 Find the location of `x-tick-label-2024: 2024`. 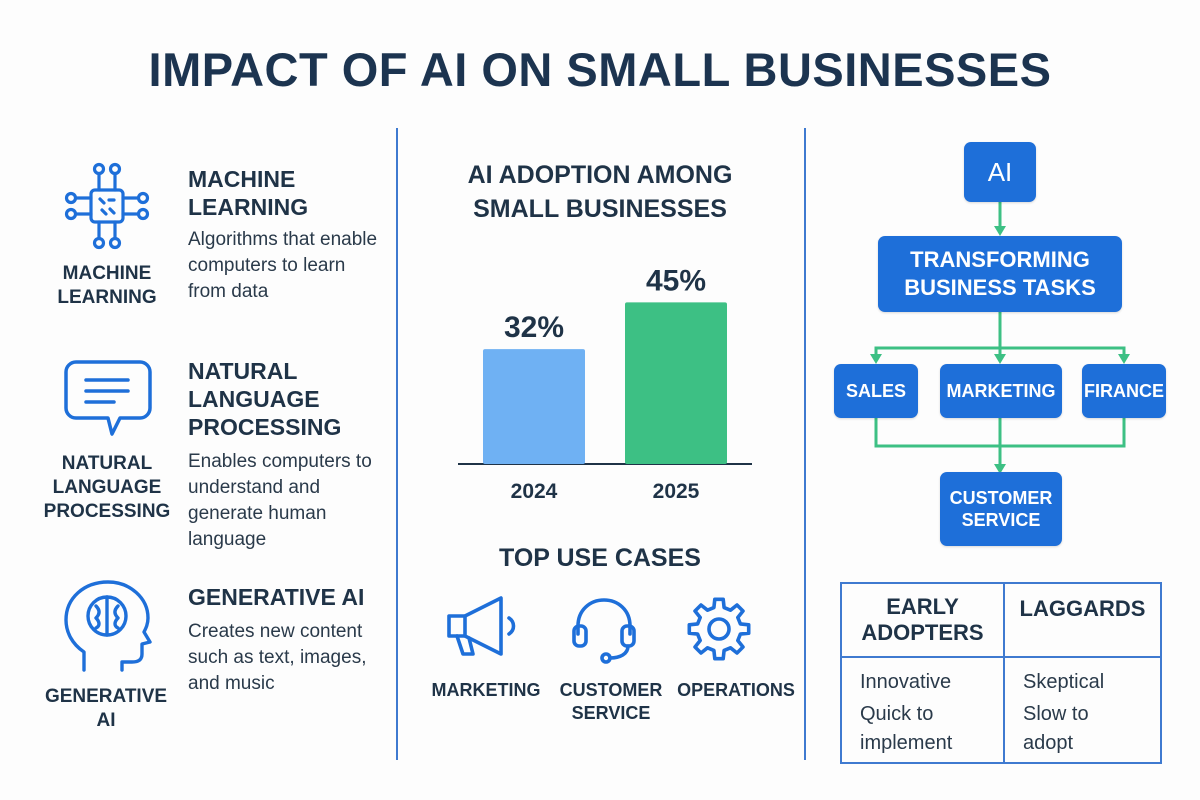

x-tick-label-2024: 2024 is located at coordinates (534, 491).